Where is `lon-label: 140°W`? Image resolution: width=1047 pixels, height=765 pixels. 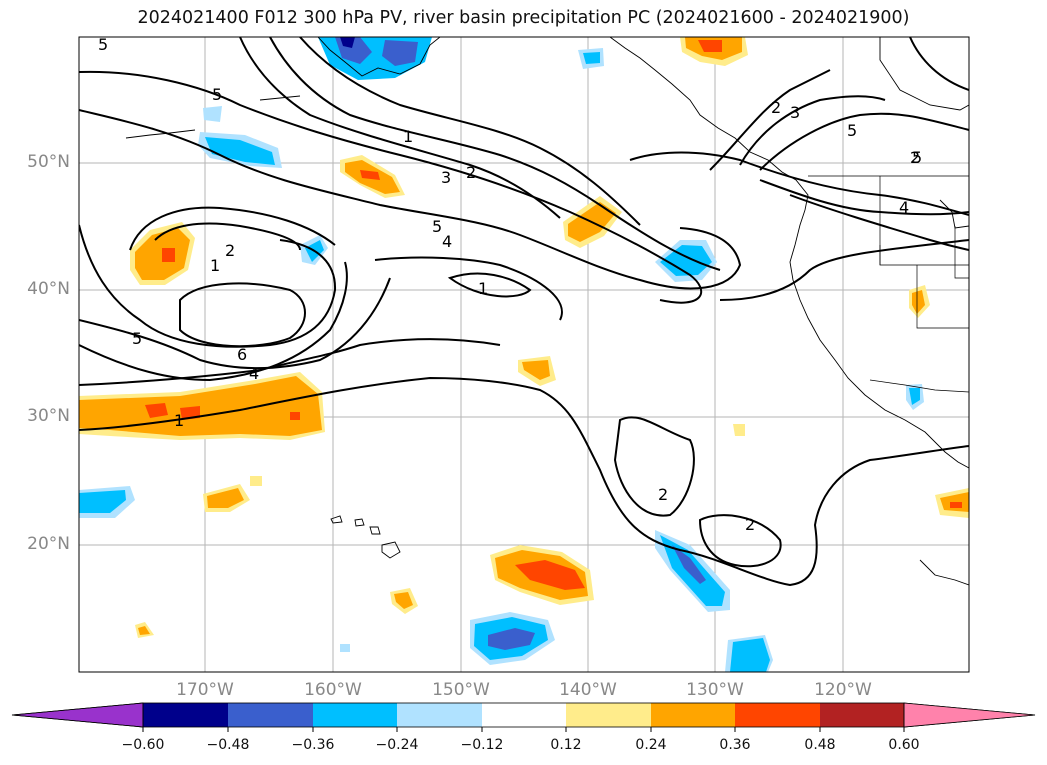 lon-label: 140°W is located at coordinates (588, 690).